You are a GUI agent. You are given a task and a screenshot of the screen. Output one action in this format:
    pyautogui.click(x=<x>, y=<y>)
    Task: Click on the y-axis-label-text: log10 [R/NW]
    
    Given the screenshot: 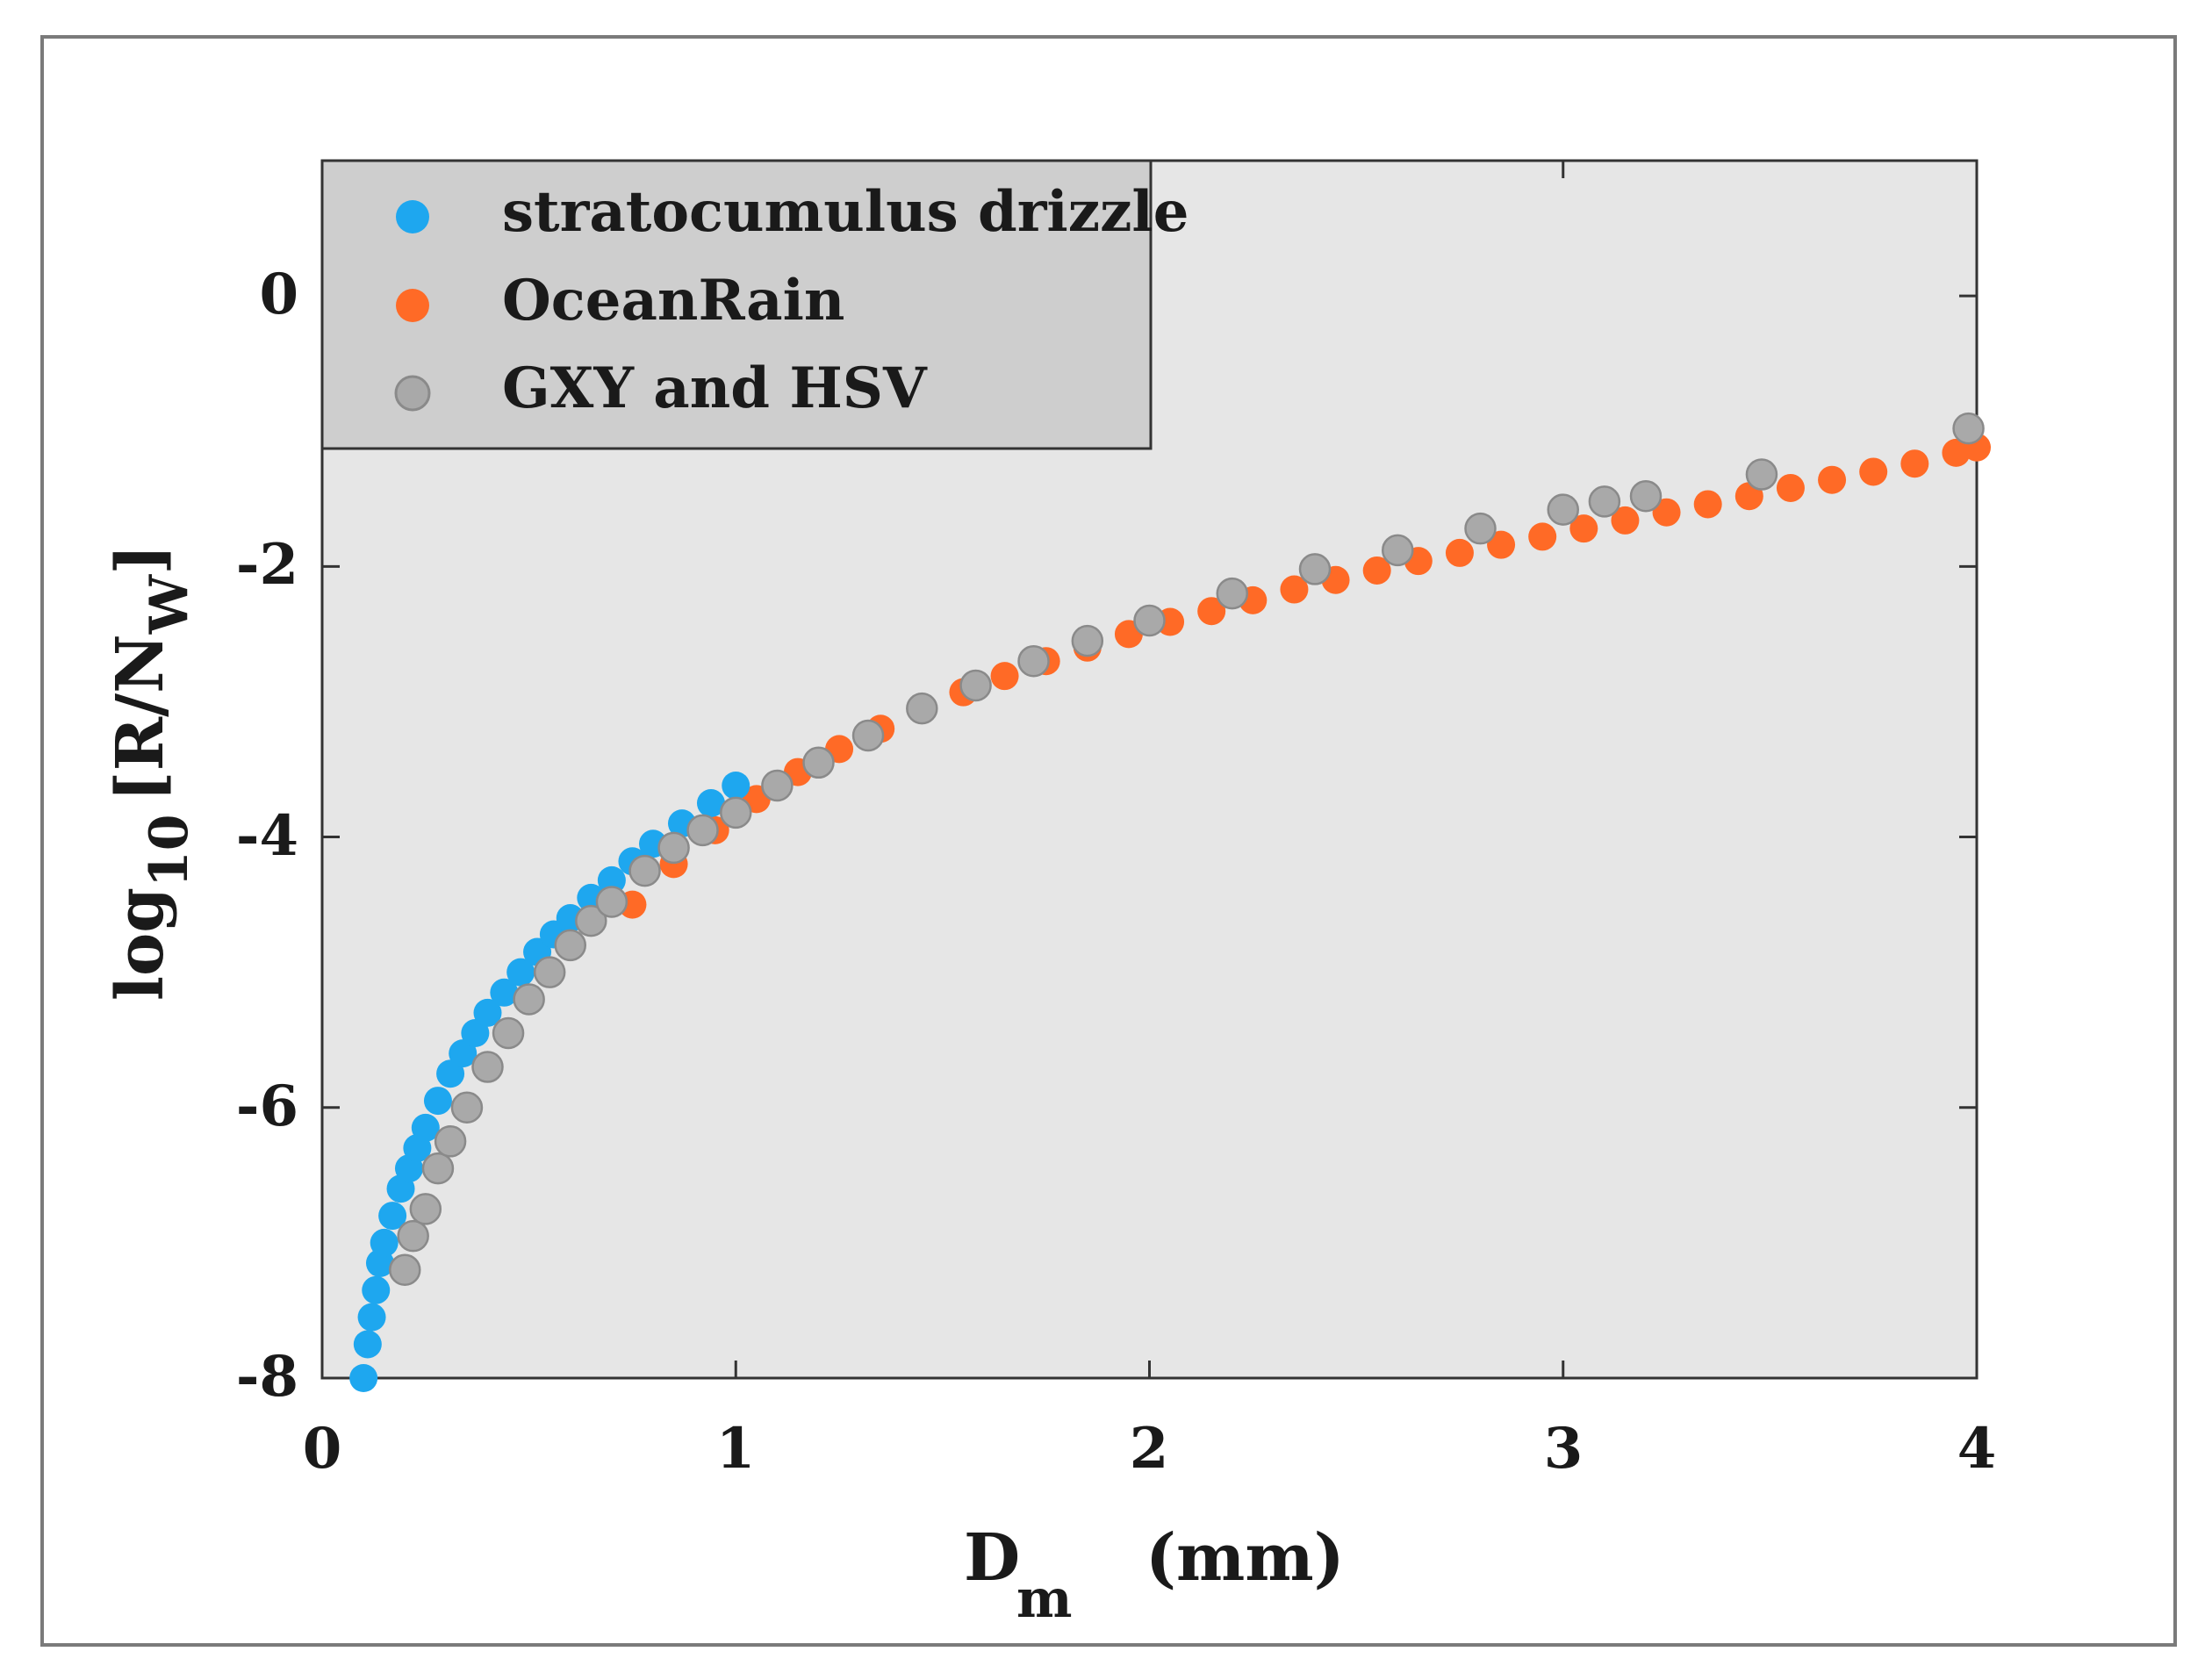 What is the action you would take?
    pyautogui.click(x=151, y=773)
    